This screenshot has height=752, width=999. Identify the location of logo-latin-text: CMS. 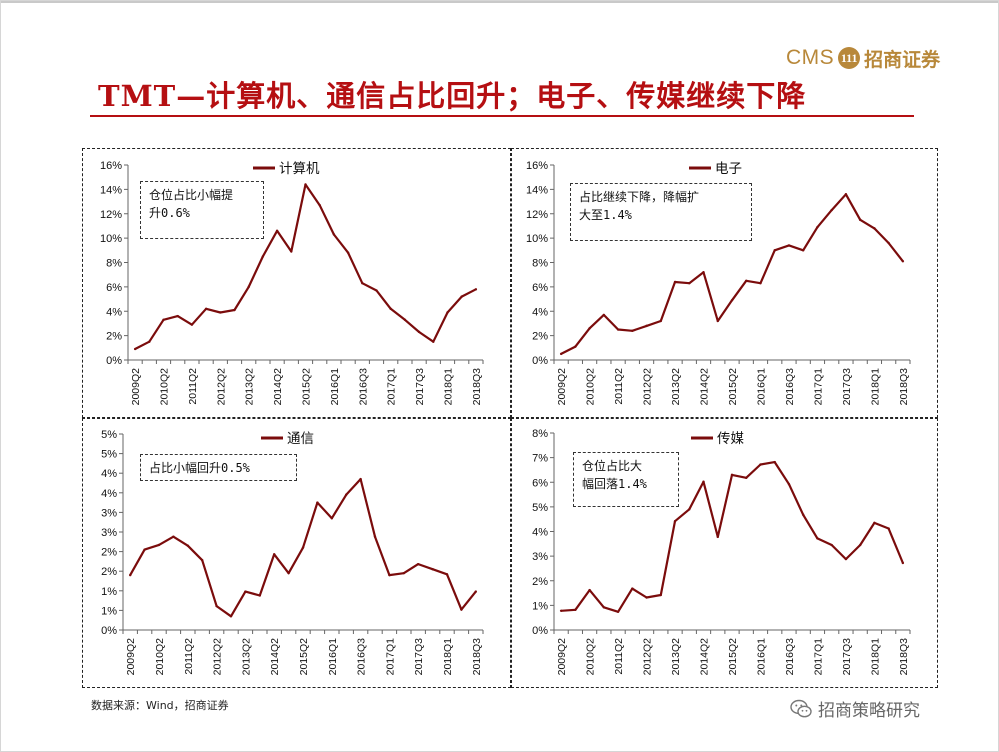
(810, 57).